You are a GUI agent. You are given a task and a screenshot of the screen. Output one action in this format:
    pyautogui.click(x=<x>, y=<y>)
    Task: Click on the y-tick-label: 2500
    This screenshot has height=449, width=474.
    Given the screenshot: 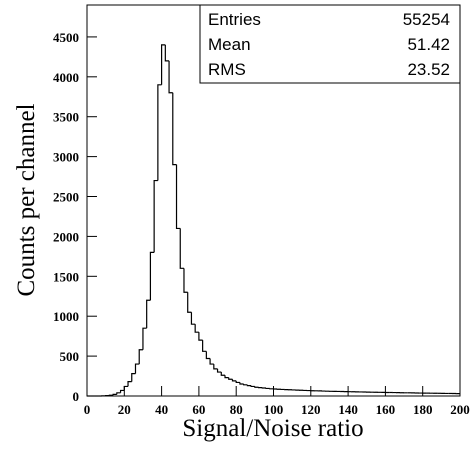 What is the action you would take?
    pyautogui.click(x=66, y=197)
    